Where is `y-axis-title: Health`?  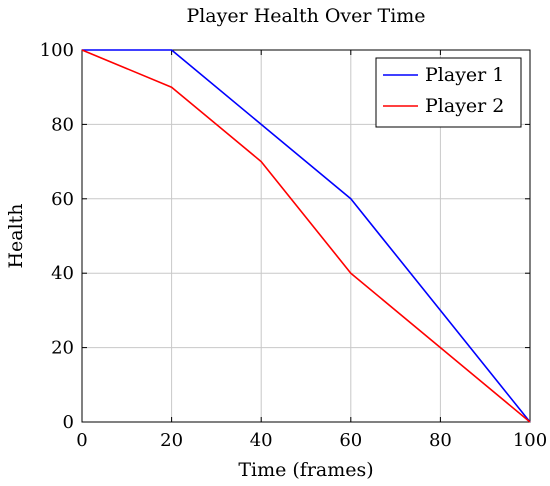
y-axis-title: Health is located at coordinates (16, 235).